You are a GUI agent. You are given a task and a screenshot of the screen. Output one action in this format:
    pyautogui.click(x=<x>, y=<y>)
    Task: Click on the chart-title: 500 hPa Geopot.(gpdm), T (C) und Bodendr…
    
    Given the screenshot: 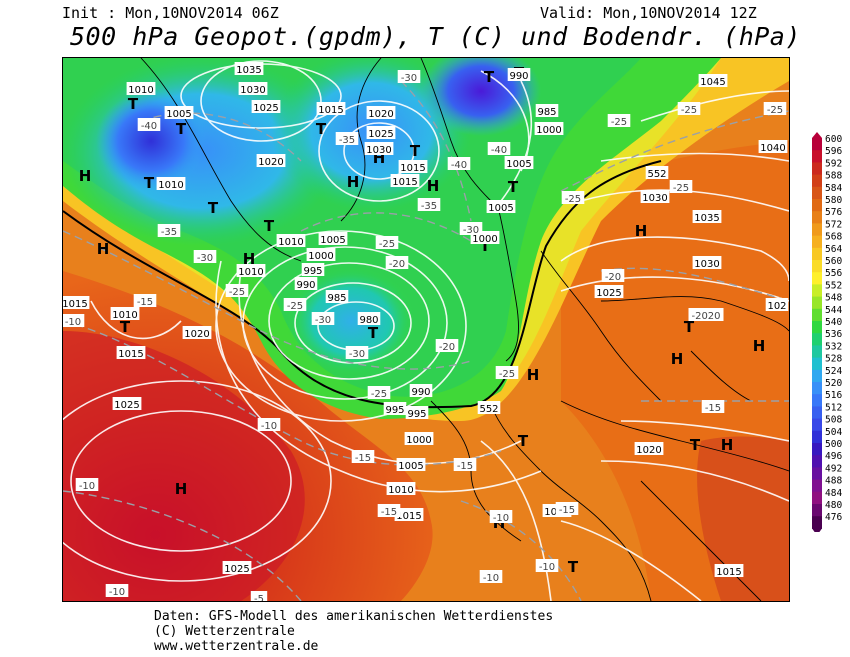 What is the action you would take?
    pyautogui.click(x=435, y=36)
    